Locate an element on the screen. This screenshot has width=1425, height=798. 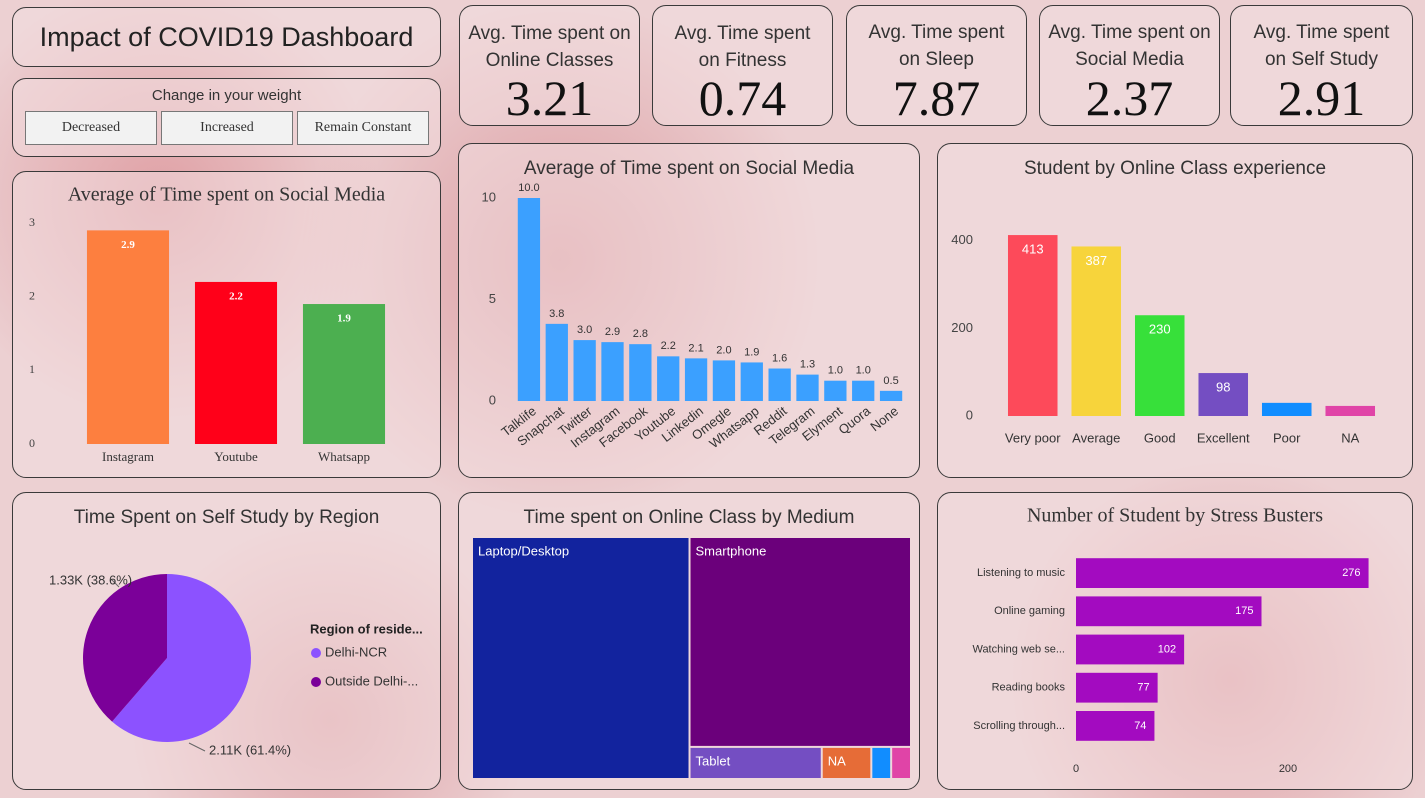
data-label: 102 is located at coordinates (1167, 649).